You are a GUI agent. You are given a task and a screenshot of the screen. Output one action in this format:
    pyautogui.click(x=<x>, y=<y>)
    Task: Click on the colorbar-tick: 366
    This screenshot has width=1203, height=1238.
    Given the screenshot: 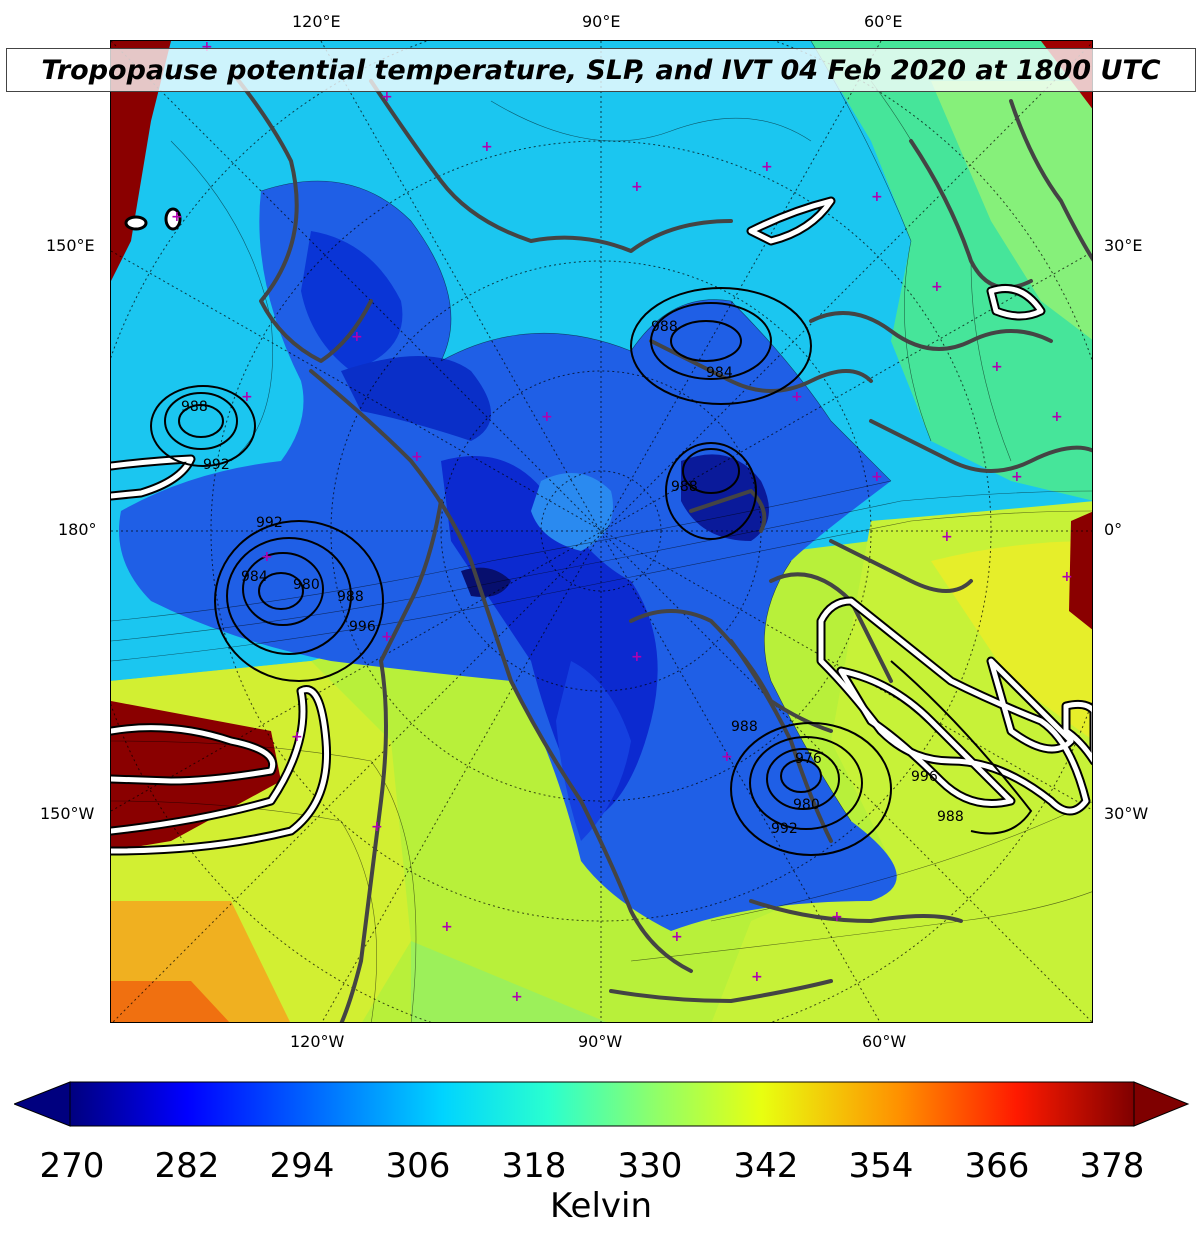 What is the action you would take?
    pyautogui.click(x=997, y=1166)
    